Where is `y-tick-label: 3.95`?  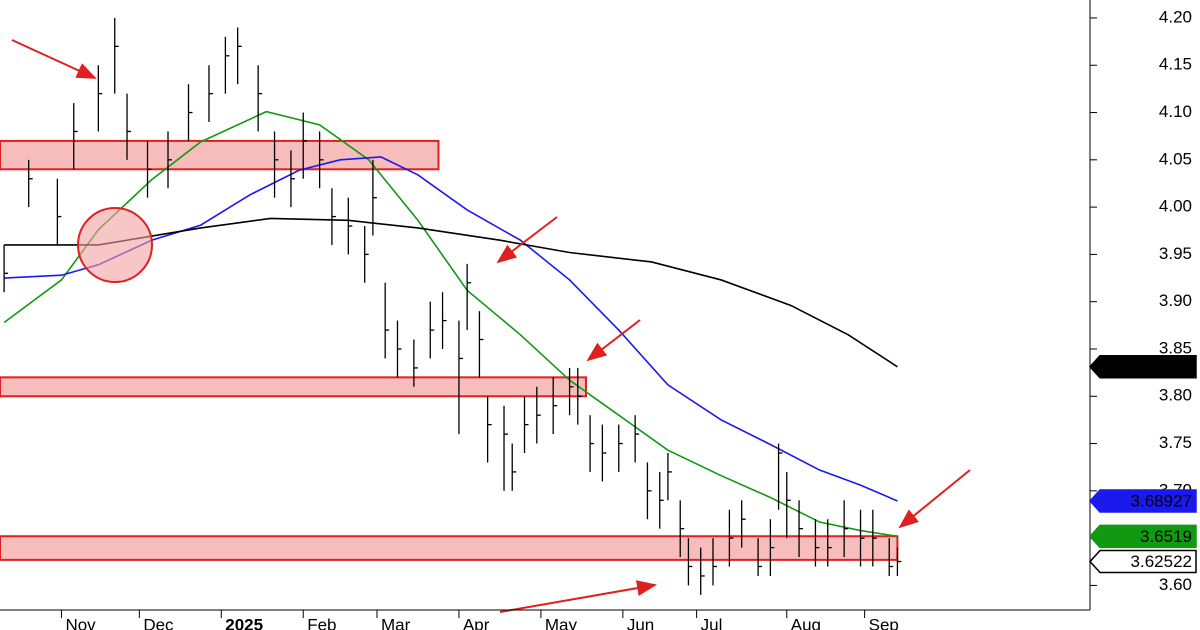
y-tick-label: 3.95 is located at coordinates (1175, 253).